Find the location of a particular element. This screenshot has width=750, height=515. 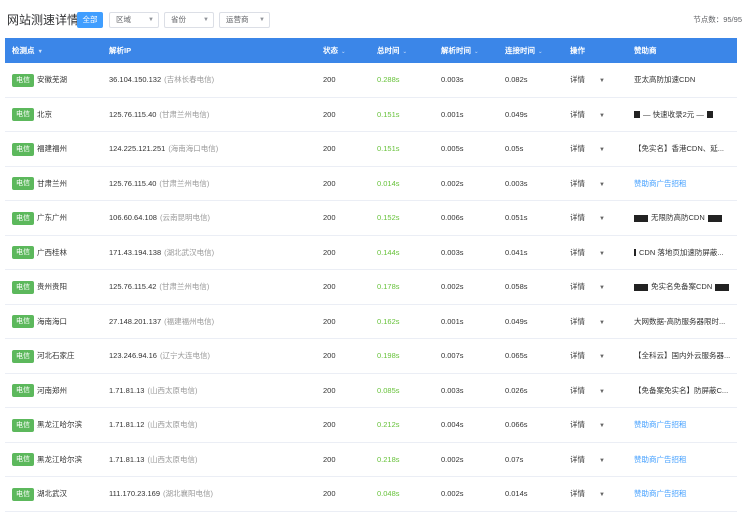

table-header: 检测点 ▼ 解析IP 状态 ⌄ 总时间 ⌄ 解析时间 ⌄ 连接时间 ⌄ 操作 赞助商 is located at coordinates (371, 50).